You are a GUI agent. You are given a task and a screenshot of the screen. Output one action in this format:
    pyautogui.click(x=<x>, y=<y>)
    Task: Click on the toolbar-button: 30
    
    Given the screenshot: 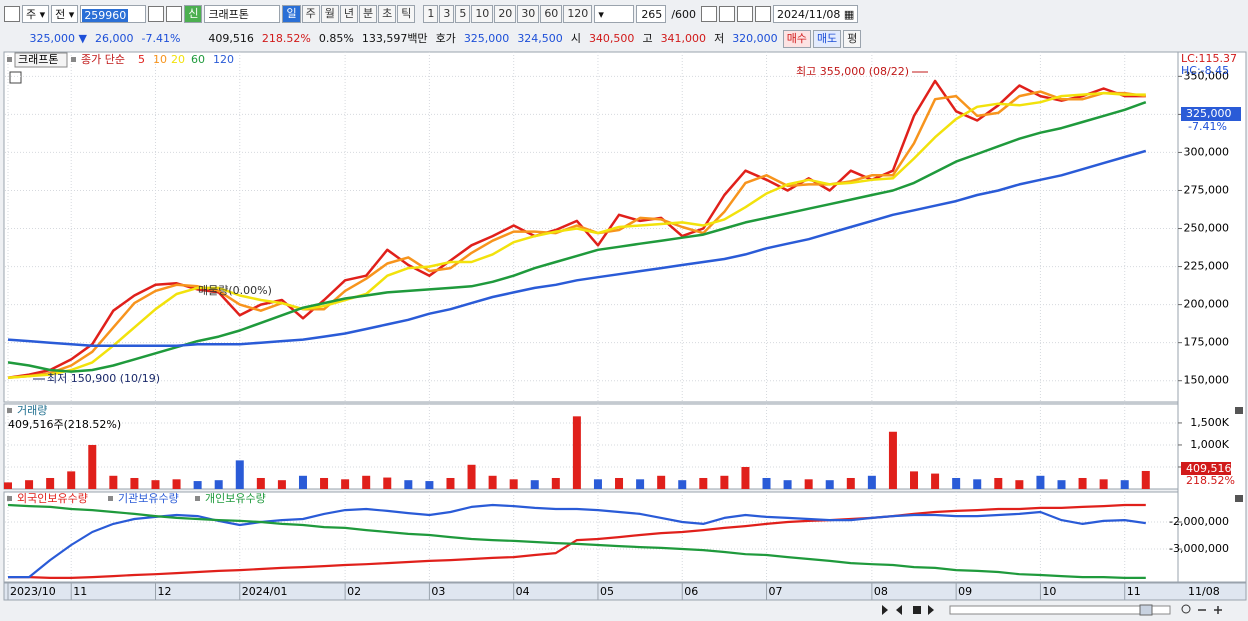 What is the action you would take?
    pyautogui.click(x=528, y=14)
    